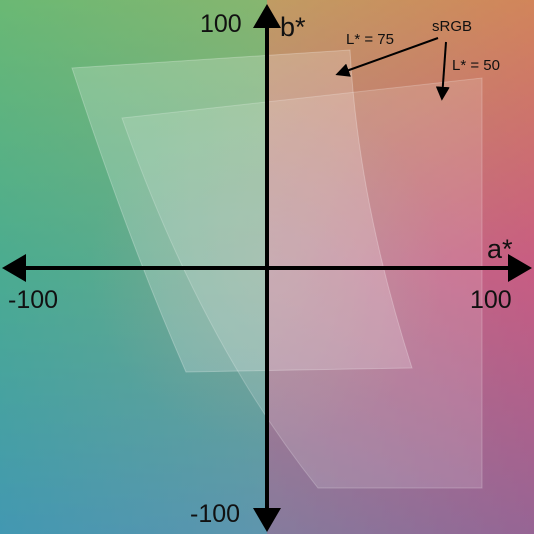  Describe the element at coordinates (267, 520) in the screenshot. I see `b-axis-bottom-arrow` at that location.